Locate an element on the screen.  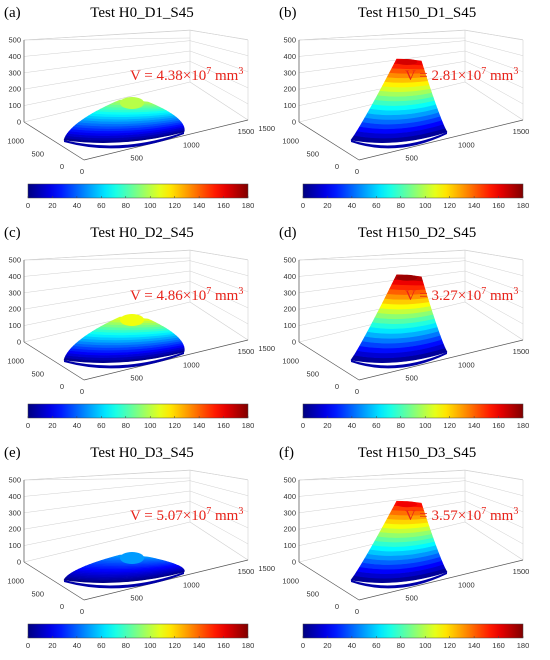
surface-base is located at coordinates (124, 360).